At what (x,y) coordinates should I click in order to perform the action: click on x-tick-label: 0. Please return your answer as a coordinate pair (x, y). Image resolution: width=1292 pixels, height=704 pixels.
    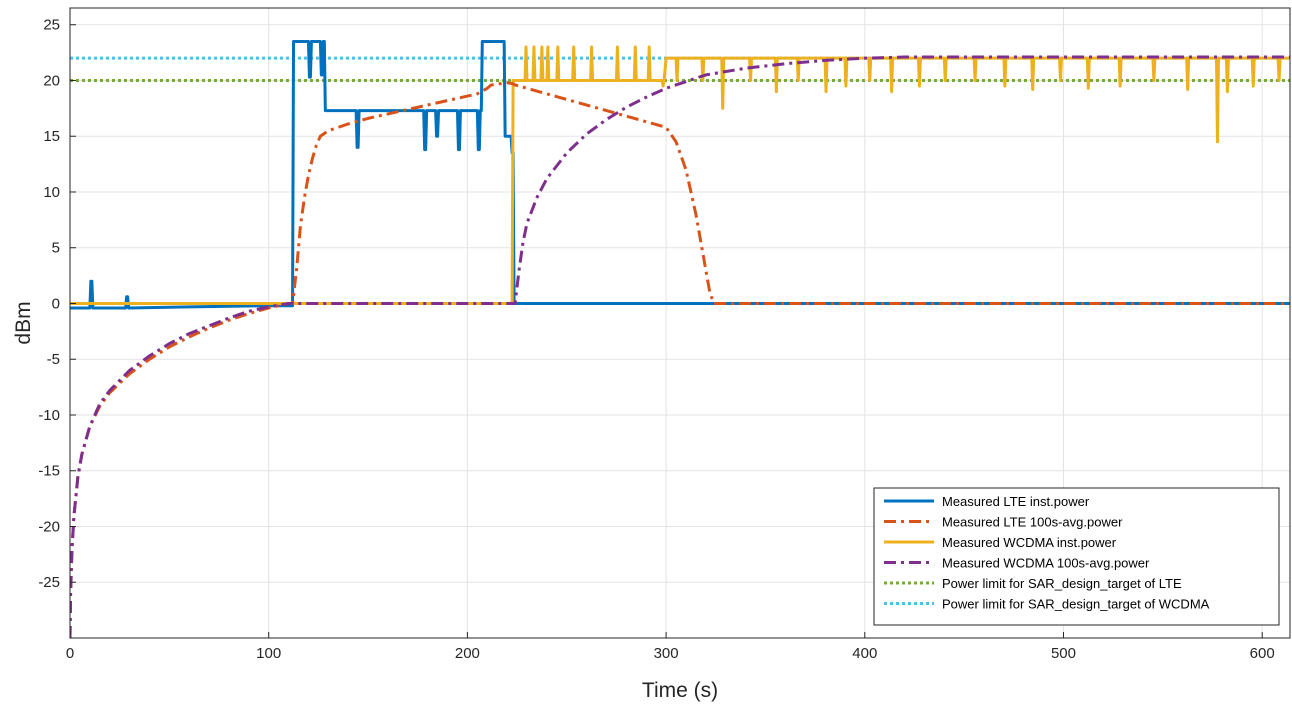
    Looking at the image, I should click on (70, 653).